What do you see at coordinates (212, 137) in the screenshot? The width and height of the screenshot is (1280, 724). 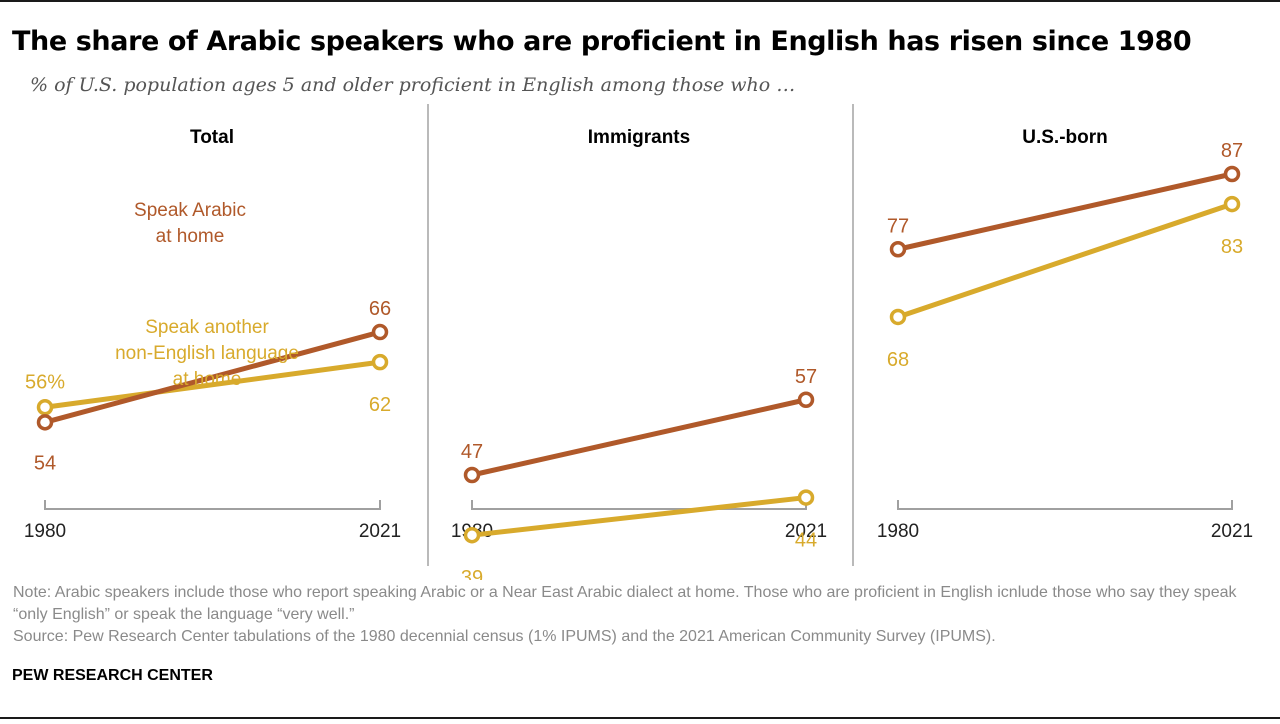 I see `panel-title: Total` at bounding box center [212, 137].